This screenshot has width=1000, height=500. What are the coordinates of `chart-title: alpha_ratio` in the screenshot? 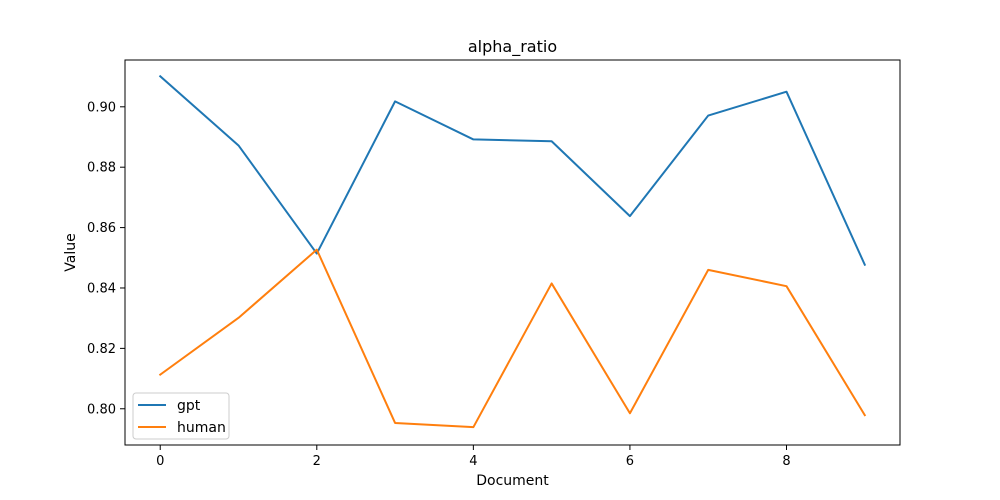 It's located at (512, 47).